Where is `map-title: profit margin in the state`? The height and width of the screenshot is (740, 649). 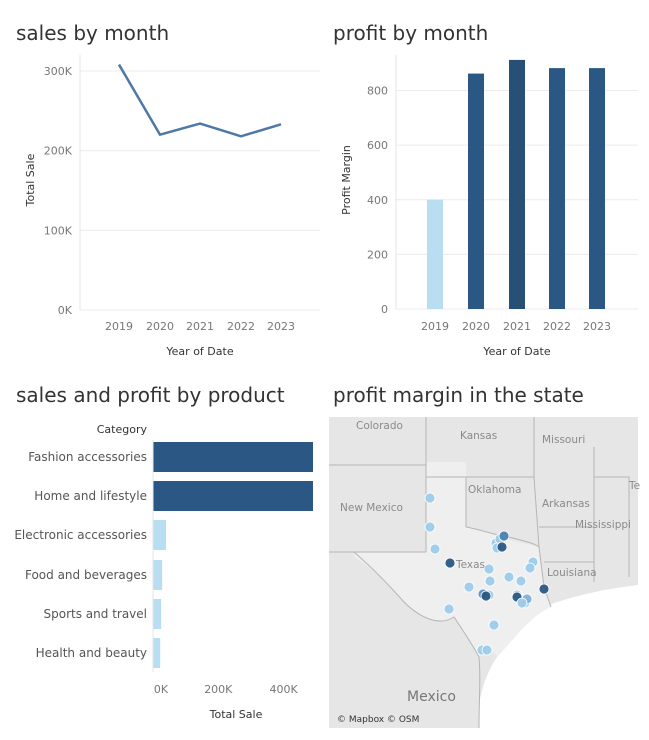 map-title: profit margin in the state is located at coordinates (458, 395).